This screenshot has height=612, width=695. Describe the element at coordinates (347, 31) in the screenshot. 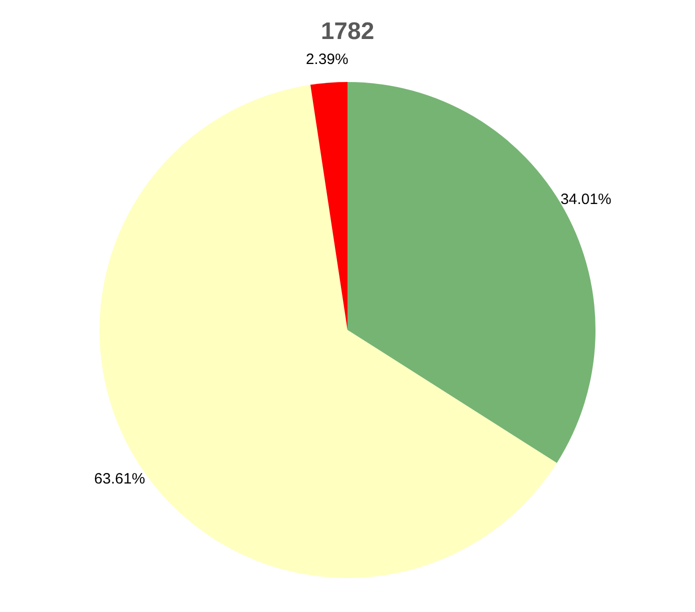

I see `chart-title: 1782` at that location.